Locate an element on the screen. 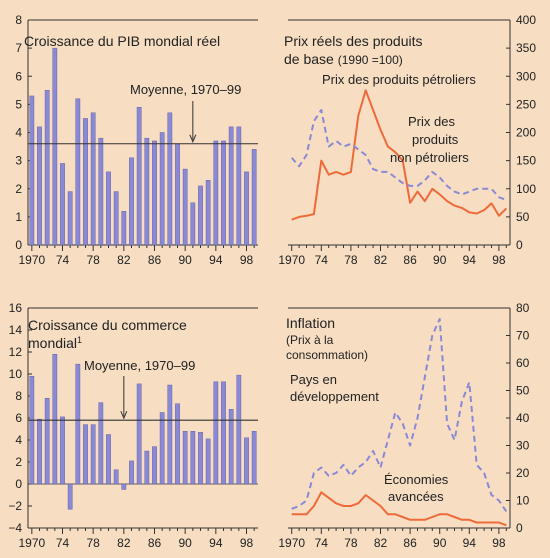  trade-ytick-label: −4 is located at coordinates (15, 528).